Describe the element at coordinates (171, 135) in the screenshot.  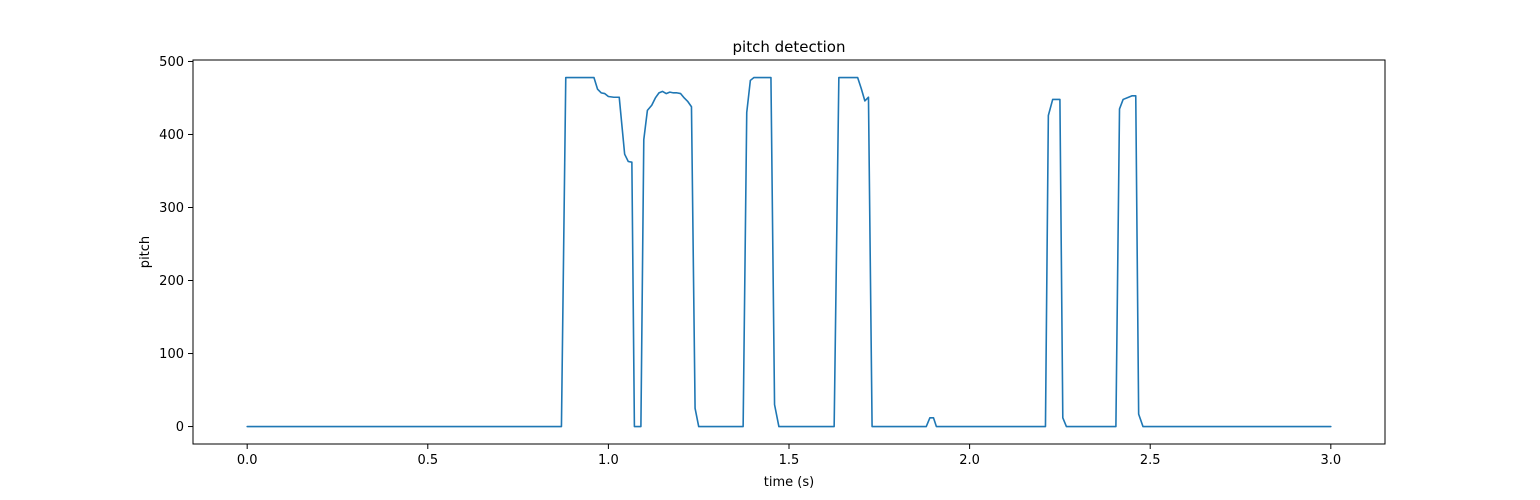
I see `y-tick-label: 400` at that location.